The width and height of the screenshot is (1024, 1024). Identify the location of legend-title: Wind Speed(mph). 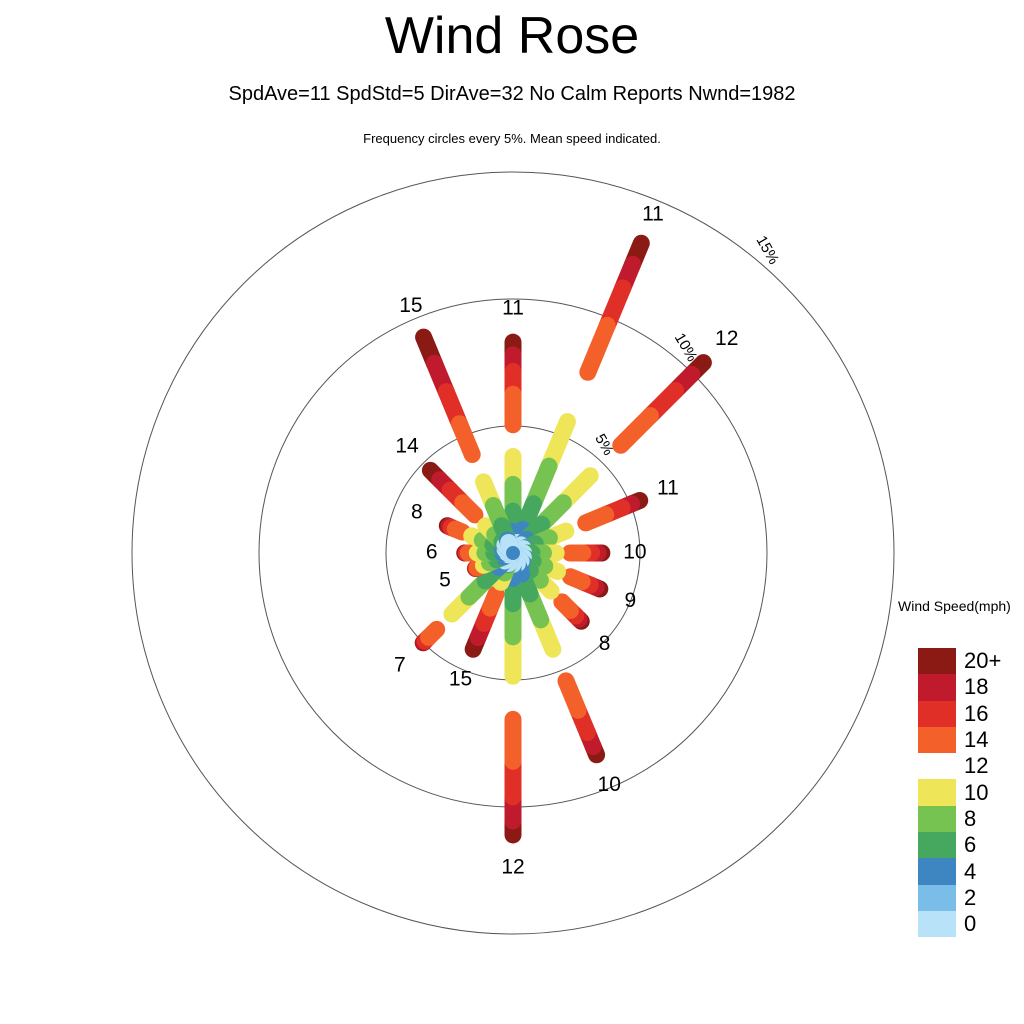
(954, 606).